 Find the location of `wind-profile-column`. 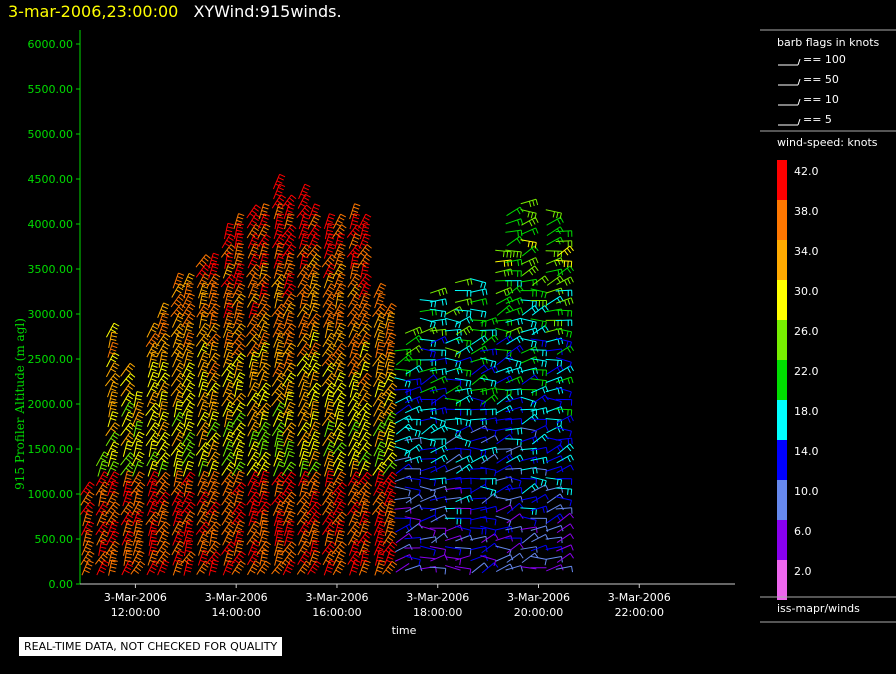

wind-profile-column is located at coordinates (87, 528).